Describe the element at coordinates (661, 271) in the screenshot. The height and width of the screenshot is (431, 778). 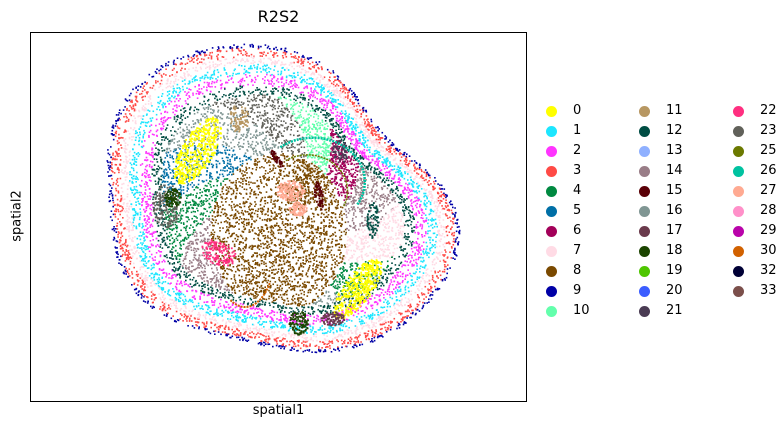
I see `legend-item-19: 19` at that location.